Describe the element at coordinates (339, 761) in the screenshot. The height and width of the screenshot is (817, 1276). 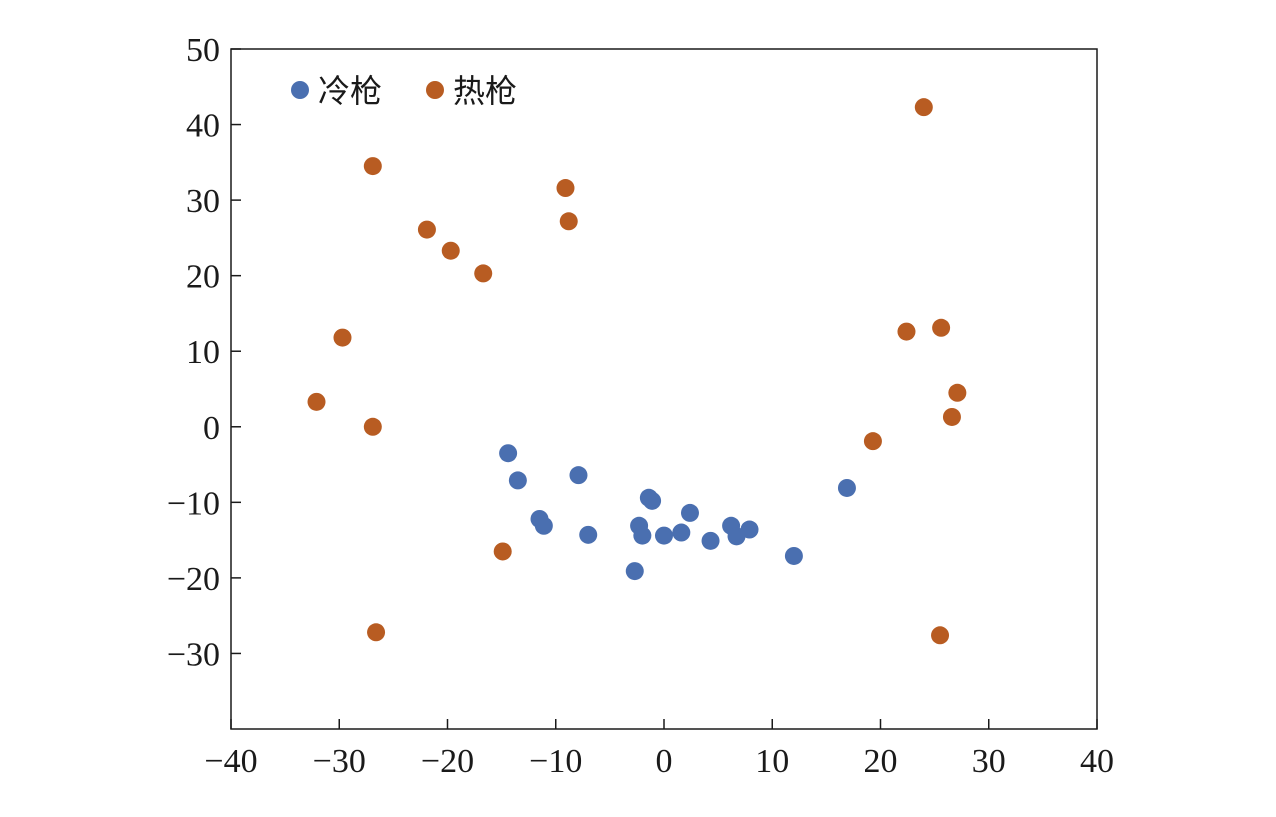
I see `x-tick-label: −30` at that location.